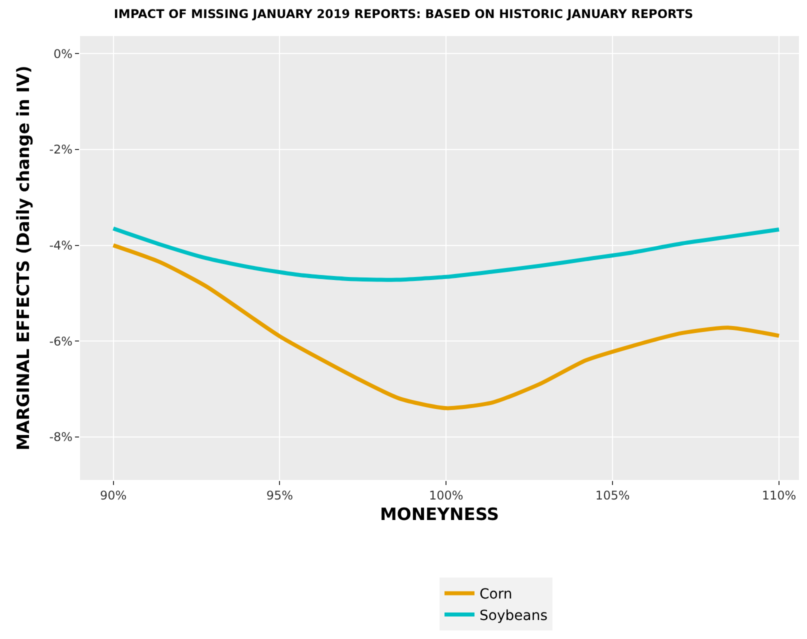 The height and width of the screenshot is (639, 807). What do you see at coordinates (440, 514) in the screenshot?
I see `x-axis-title: MONEYNESS` at bounding box center [440, 514].